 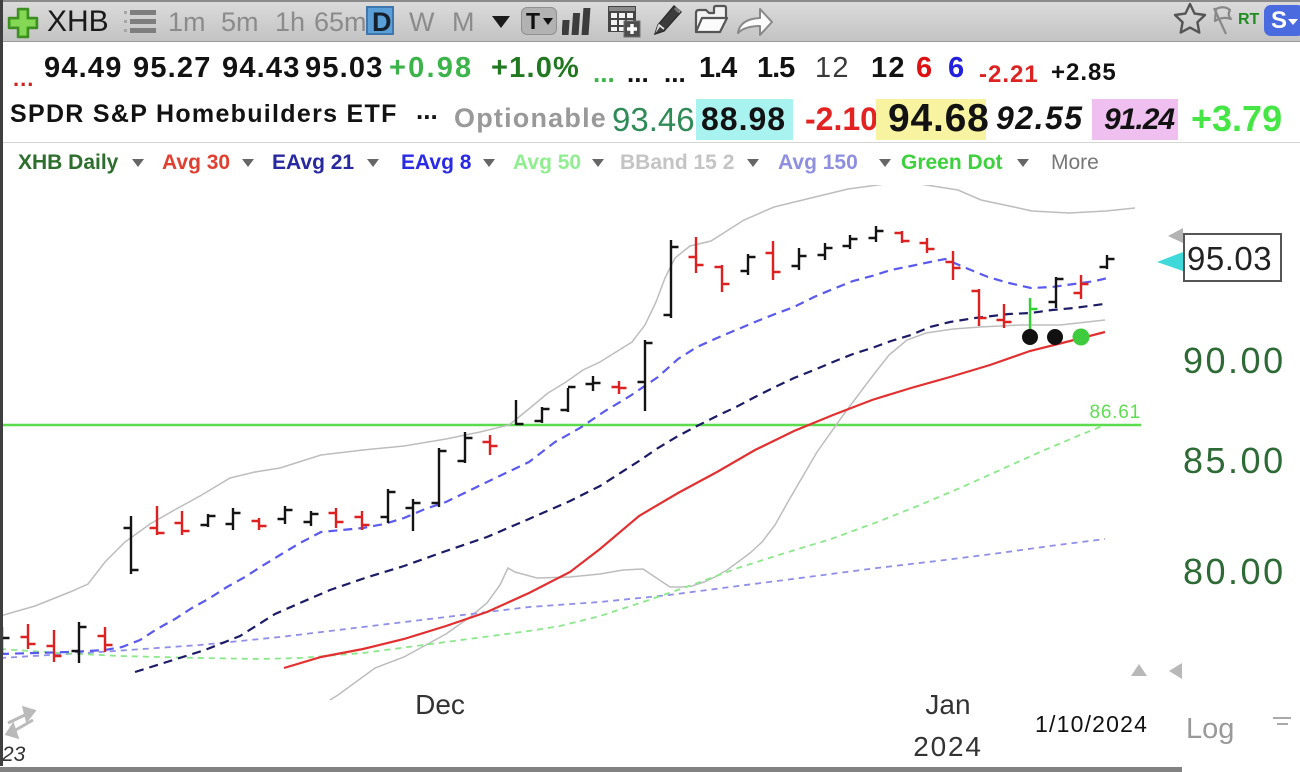 I want to click on svg-text: 23, so click(x=13, y=754).